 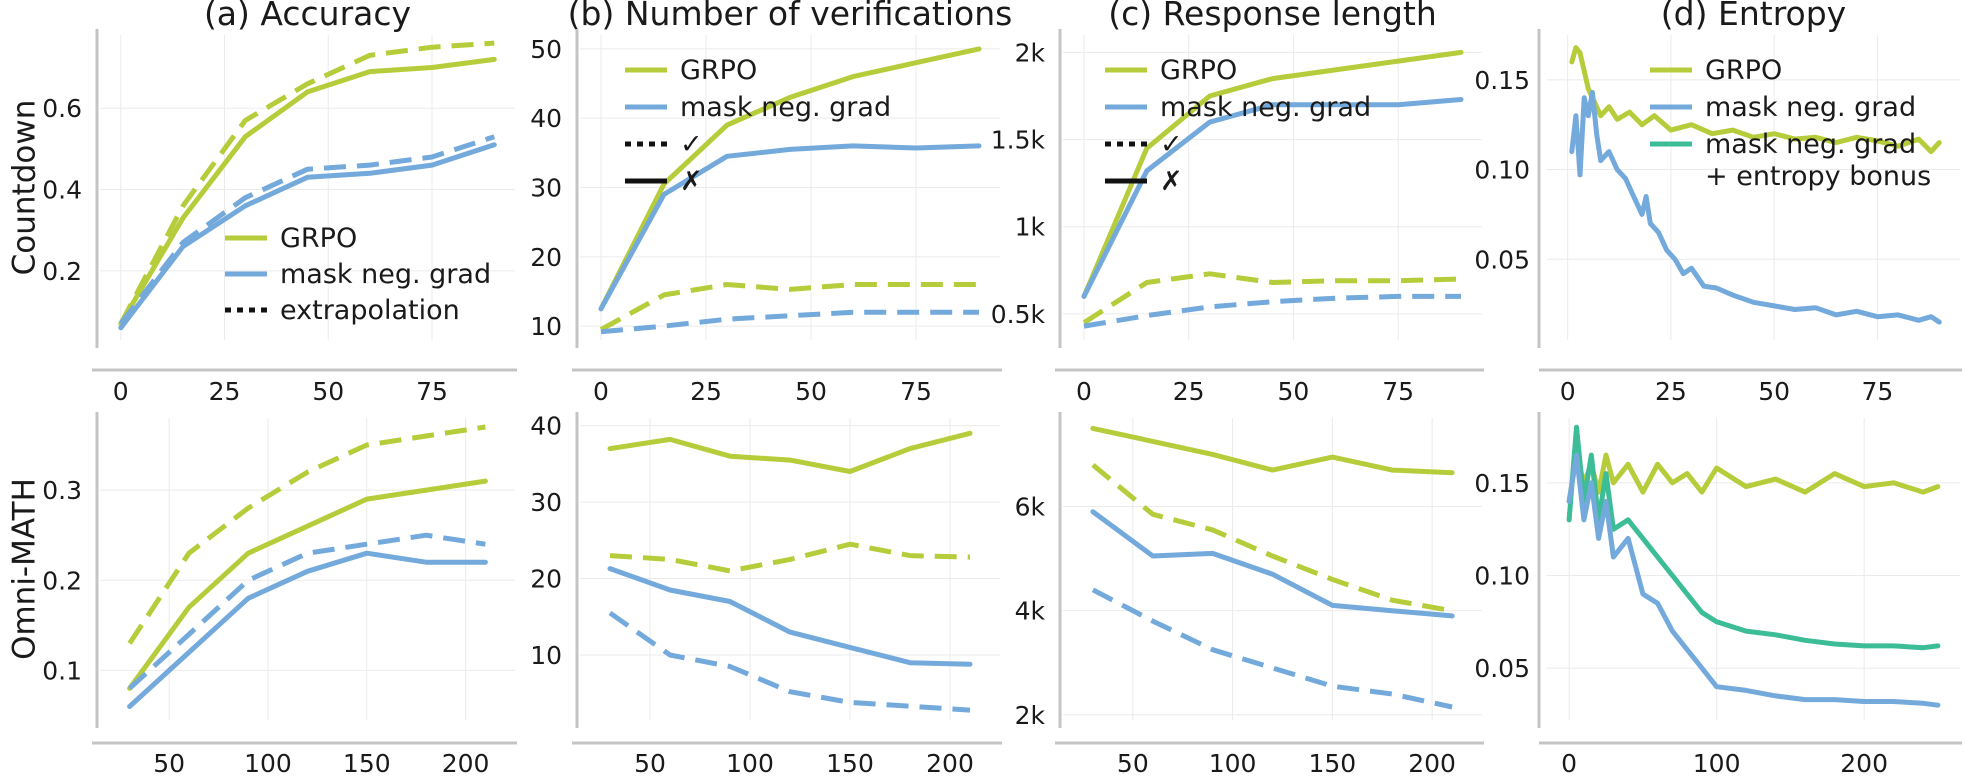 I want to click on row-label-countdown: Countdown, so click(x=25, y=188).